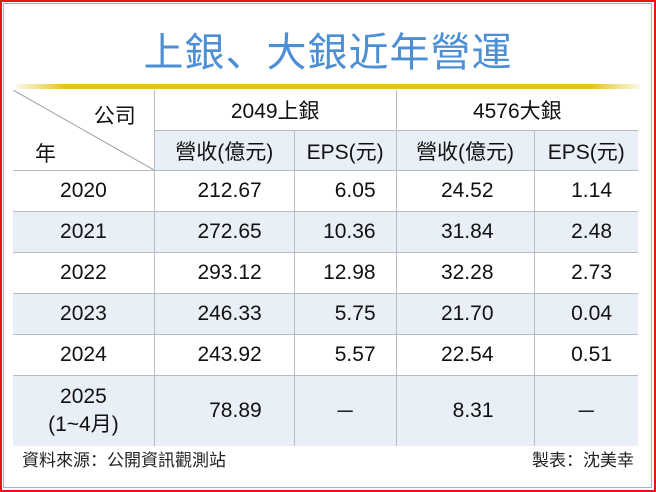 This screenshot has width=656, height=492. I want to click on mikro-eps-cell: 0.04, so click(585, 314).